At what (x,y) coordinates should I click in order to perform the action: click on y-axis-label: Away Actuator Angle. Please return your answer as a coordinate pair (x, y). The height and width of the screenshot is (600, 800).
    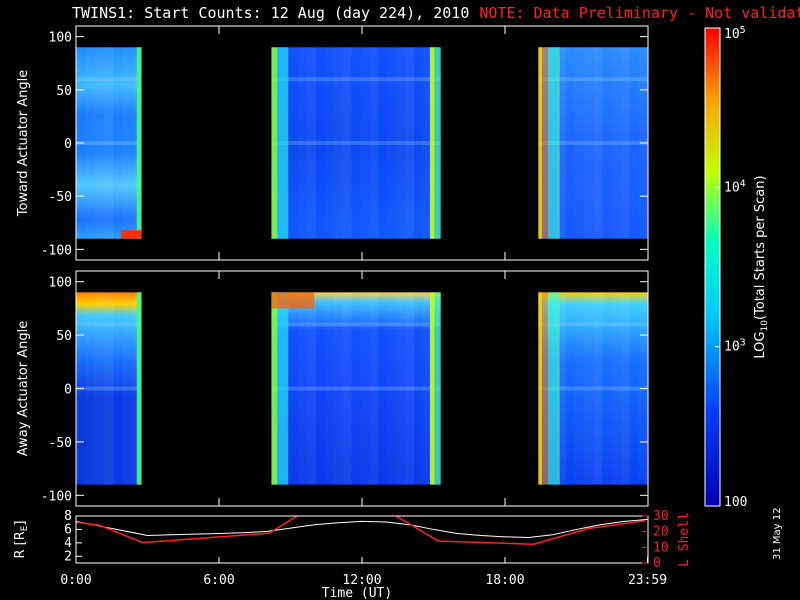
    Looking at the image, I should click on (23, 388).